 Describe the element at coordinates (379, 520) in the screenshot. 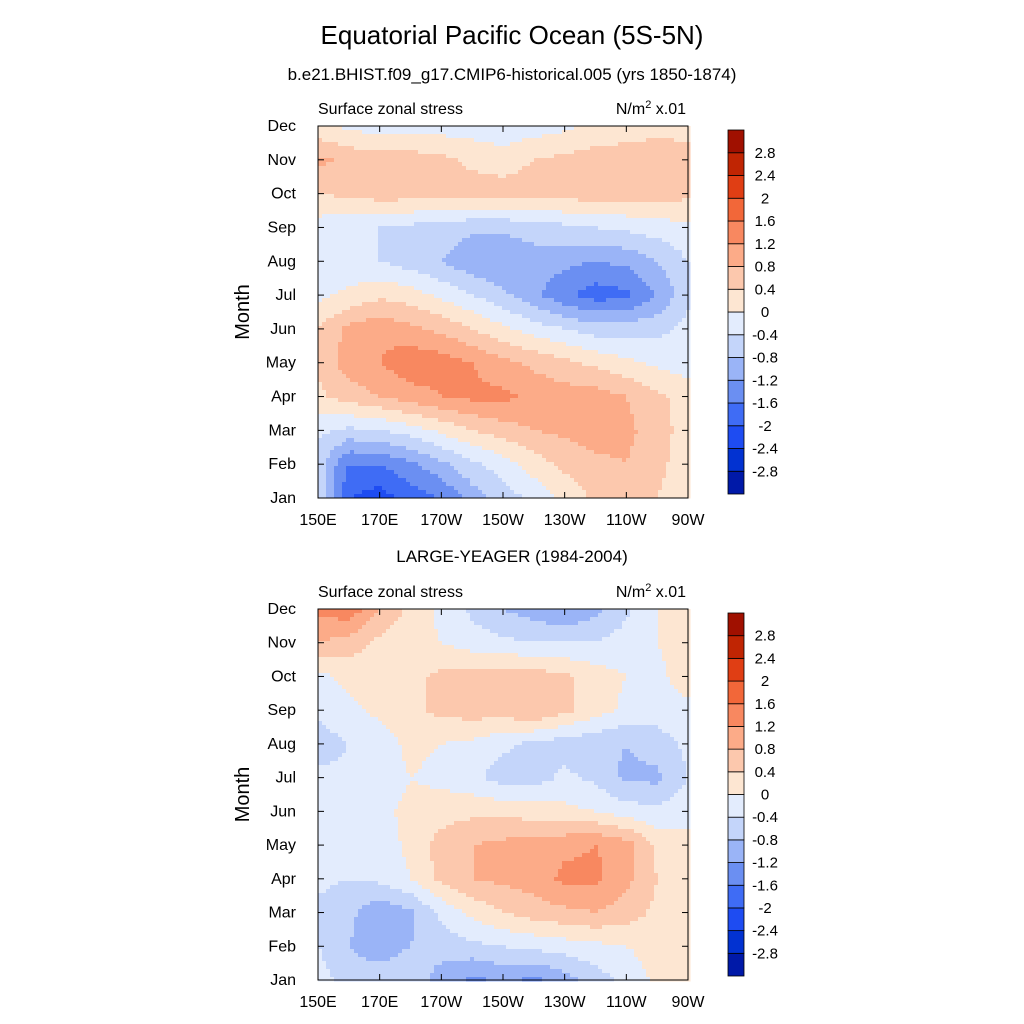

I see `x-tick-label: 170E` at that location.